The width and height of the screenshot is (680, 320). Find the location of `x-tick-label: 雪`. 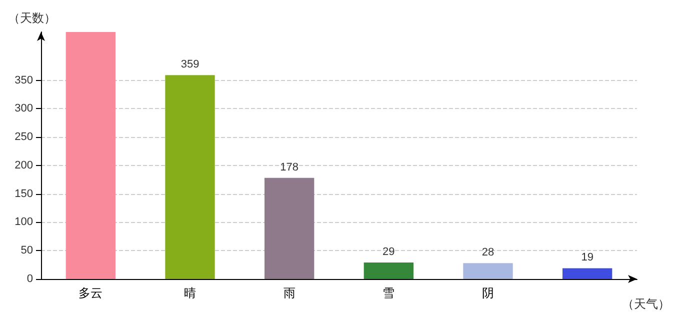

x-tick-label: 雪 is located at coordinates (388, 293).